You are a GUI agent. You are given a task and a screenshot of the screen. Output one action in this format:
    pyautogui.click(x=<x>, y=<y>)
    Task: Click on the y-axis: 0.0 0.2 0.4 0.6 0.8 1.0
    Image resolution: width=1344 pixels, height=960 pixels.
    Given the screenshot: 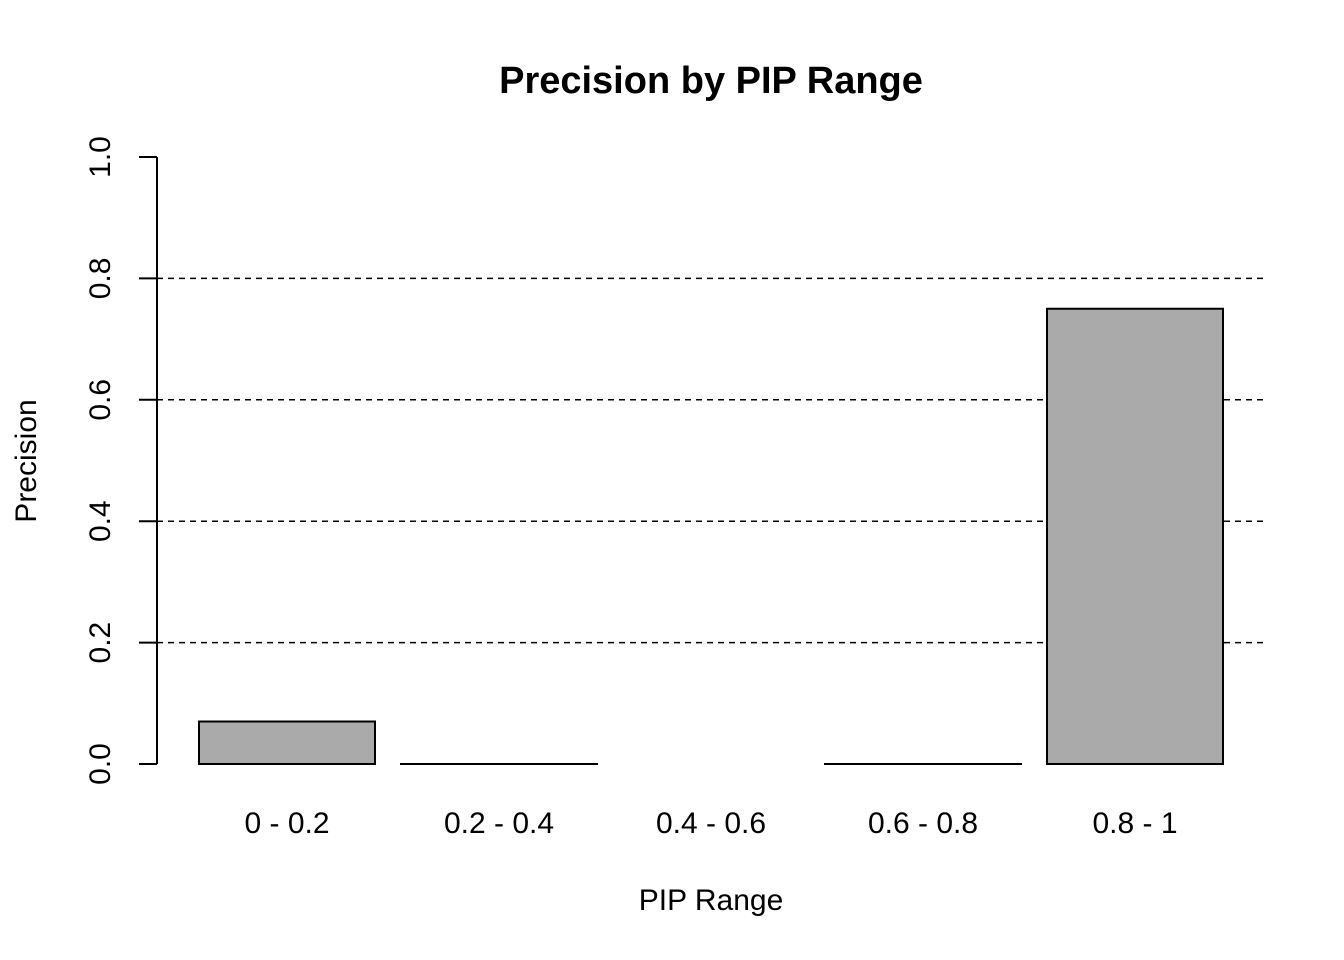 What is the action you would take?
    pyautogui.click(x=121, y=460)
    